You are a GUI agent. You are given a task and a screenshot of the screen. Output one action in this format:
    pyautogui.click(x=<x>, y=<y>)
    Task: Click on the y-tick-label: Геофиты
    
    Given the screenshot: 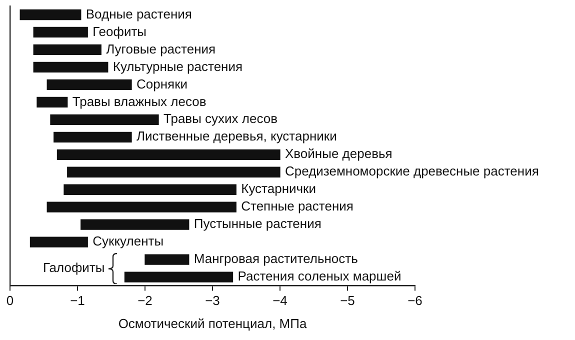 What is the action you would take?
    pyautogui.click(x=119, y=31)
    